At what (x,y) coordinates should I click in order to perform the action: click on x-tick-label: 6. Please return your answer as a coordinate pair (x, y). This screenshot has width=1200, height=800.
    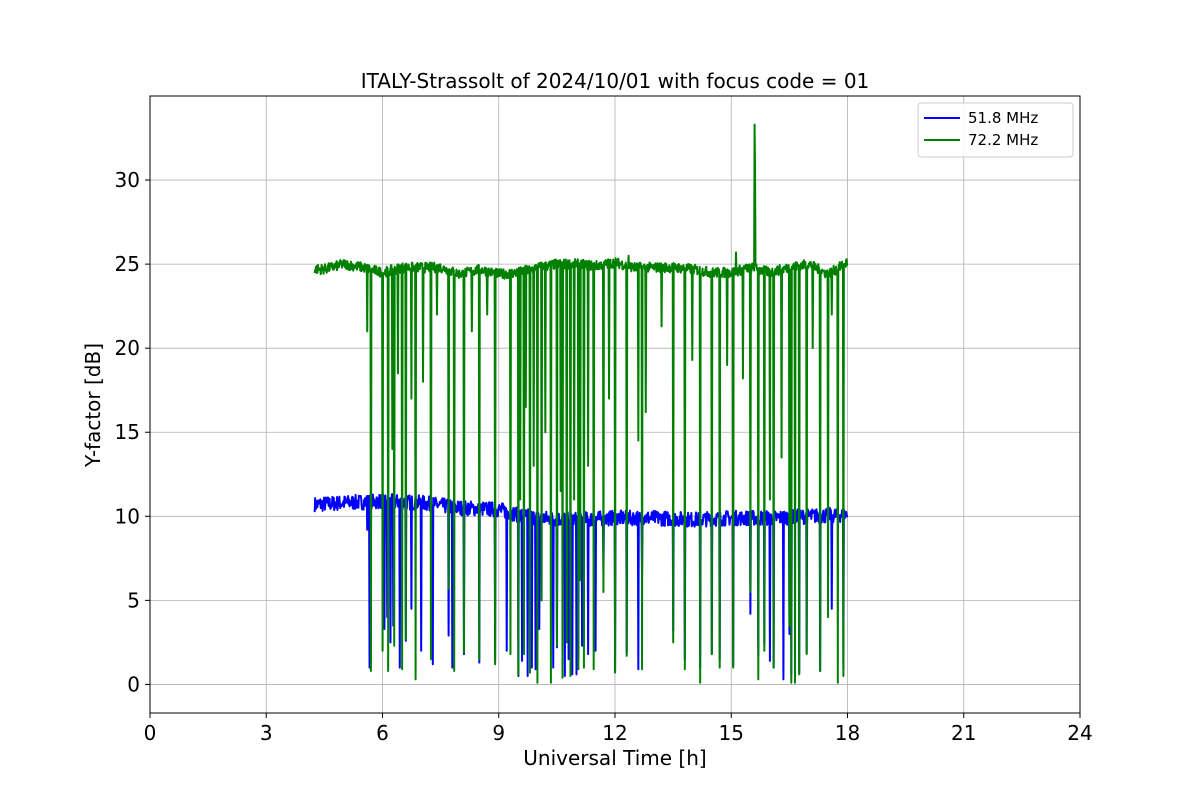
    Looking at the image, I should click on (382, 733).